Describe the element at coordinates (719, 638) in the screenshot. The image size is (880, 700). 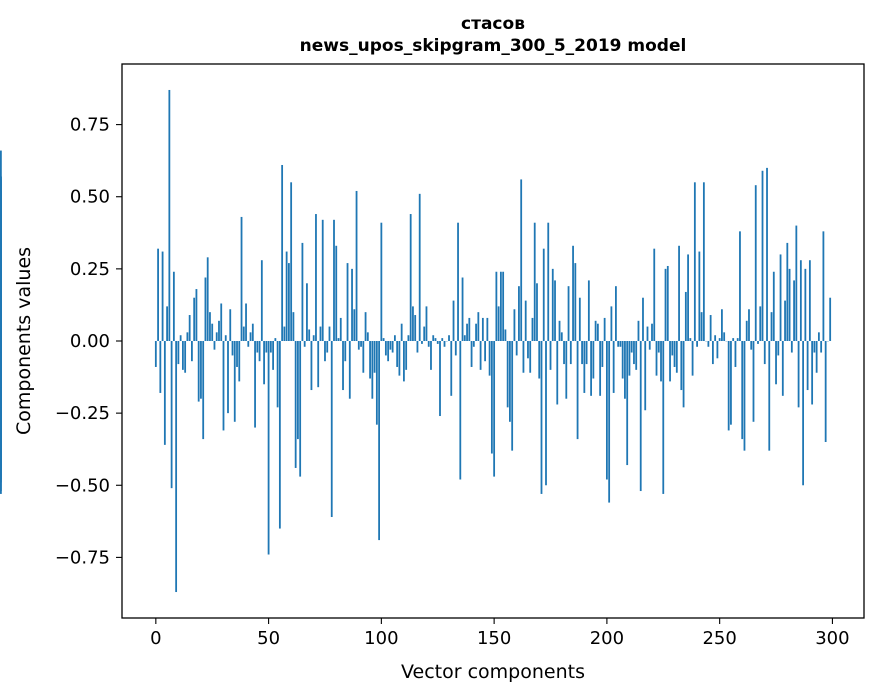
I see `x-tick-label: 250` at that location.